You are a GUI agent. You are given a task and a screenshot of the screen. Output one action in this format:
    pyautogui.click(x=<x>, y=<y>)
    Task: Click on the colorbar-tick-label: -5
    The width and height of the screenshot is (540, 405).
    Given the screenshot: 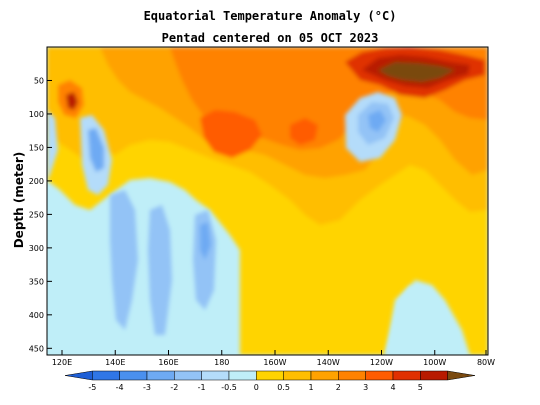 What is the action you would take?
    pyautogui.click(x=92, y=387)
    